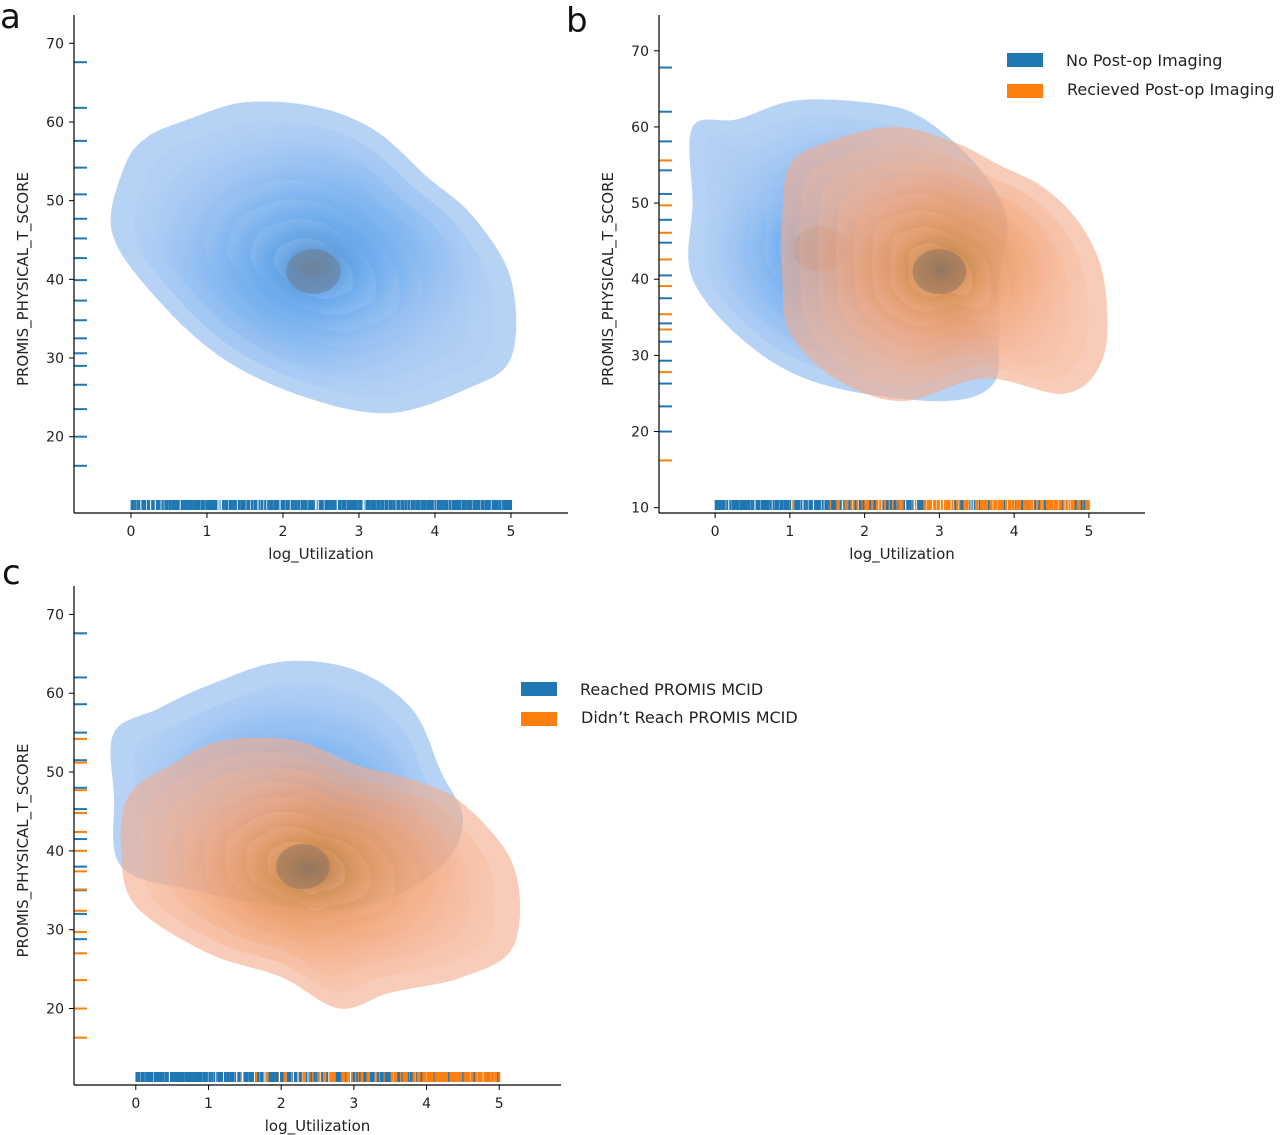  I want to click on density-blue-series, so click(313, 257).